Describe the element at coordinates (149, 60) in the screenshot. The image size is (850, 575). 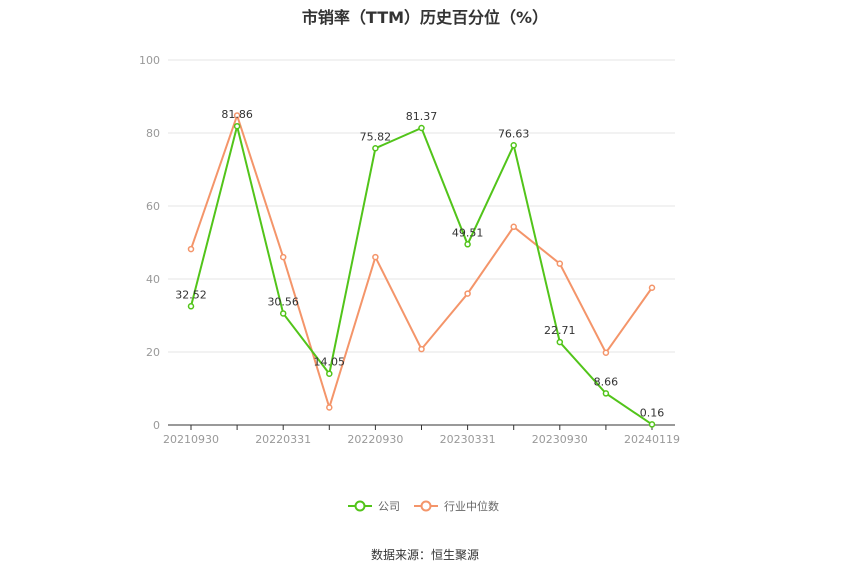
I see `y-tick-label: 100` at that location.